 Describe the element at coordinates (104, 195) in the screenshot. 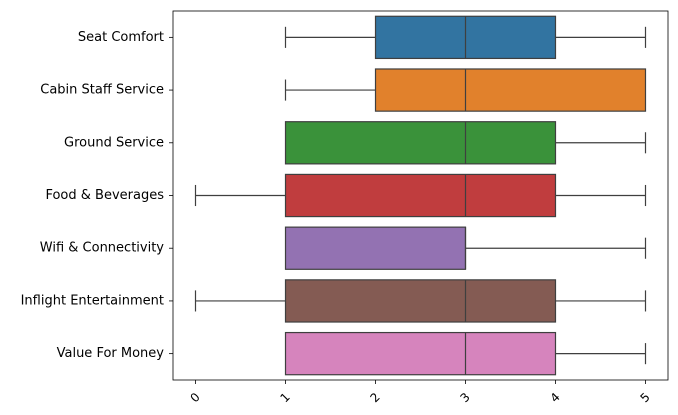

I see `category-label: Food & Beverages` at that location.